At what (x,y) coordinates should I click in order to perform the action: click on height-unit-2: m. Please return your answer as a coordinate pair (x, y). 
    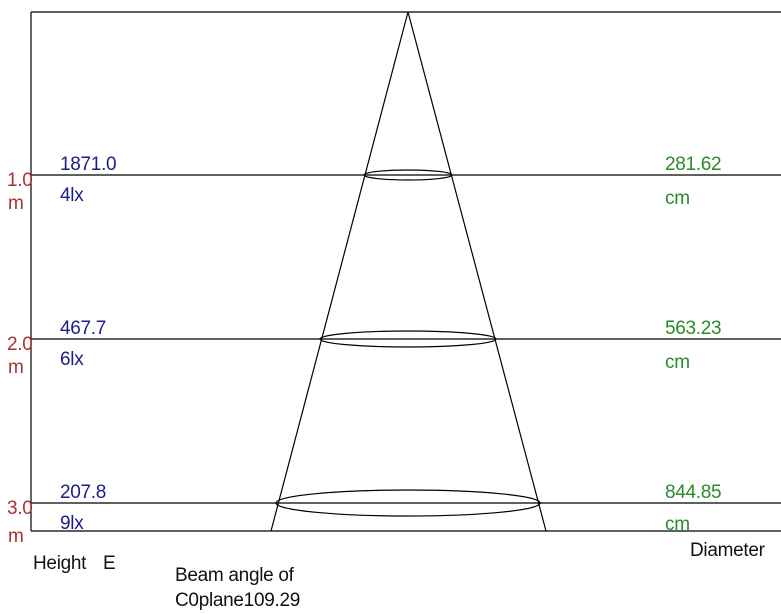
    Looking at the image, I should click on (16, 367).